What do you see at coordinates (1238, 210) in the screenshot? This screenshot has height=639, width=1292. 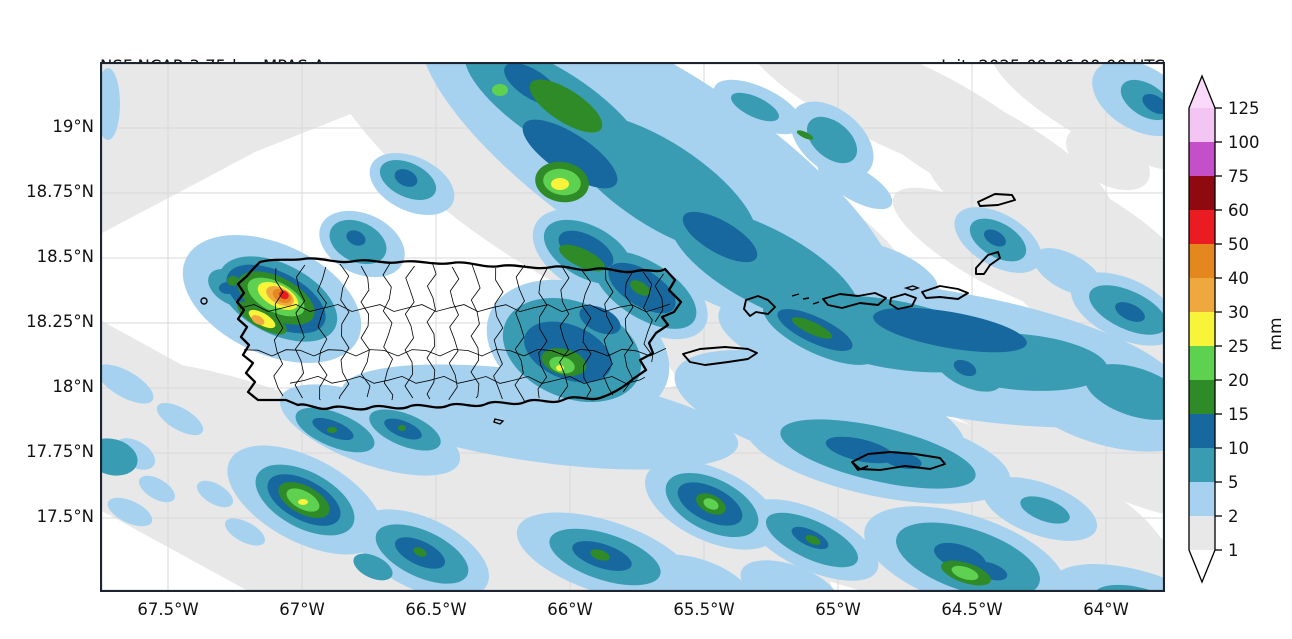 I see `colorbar-tick-label: 60` at bounding box center [1238, 210].